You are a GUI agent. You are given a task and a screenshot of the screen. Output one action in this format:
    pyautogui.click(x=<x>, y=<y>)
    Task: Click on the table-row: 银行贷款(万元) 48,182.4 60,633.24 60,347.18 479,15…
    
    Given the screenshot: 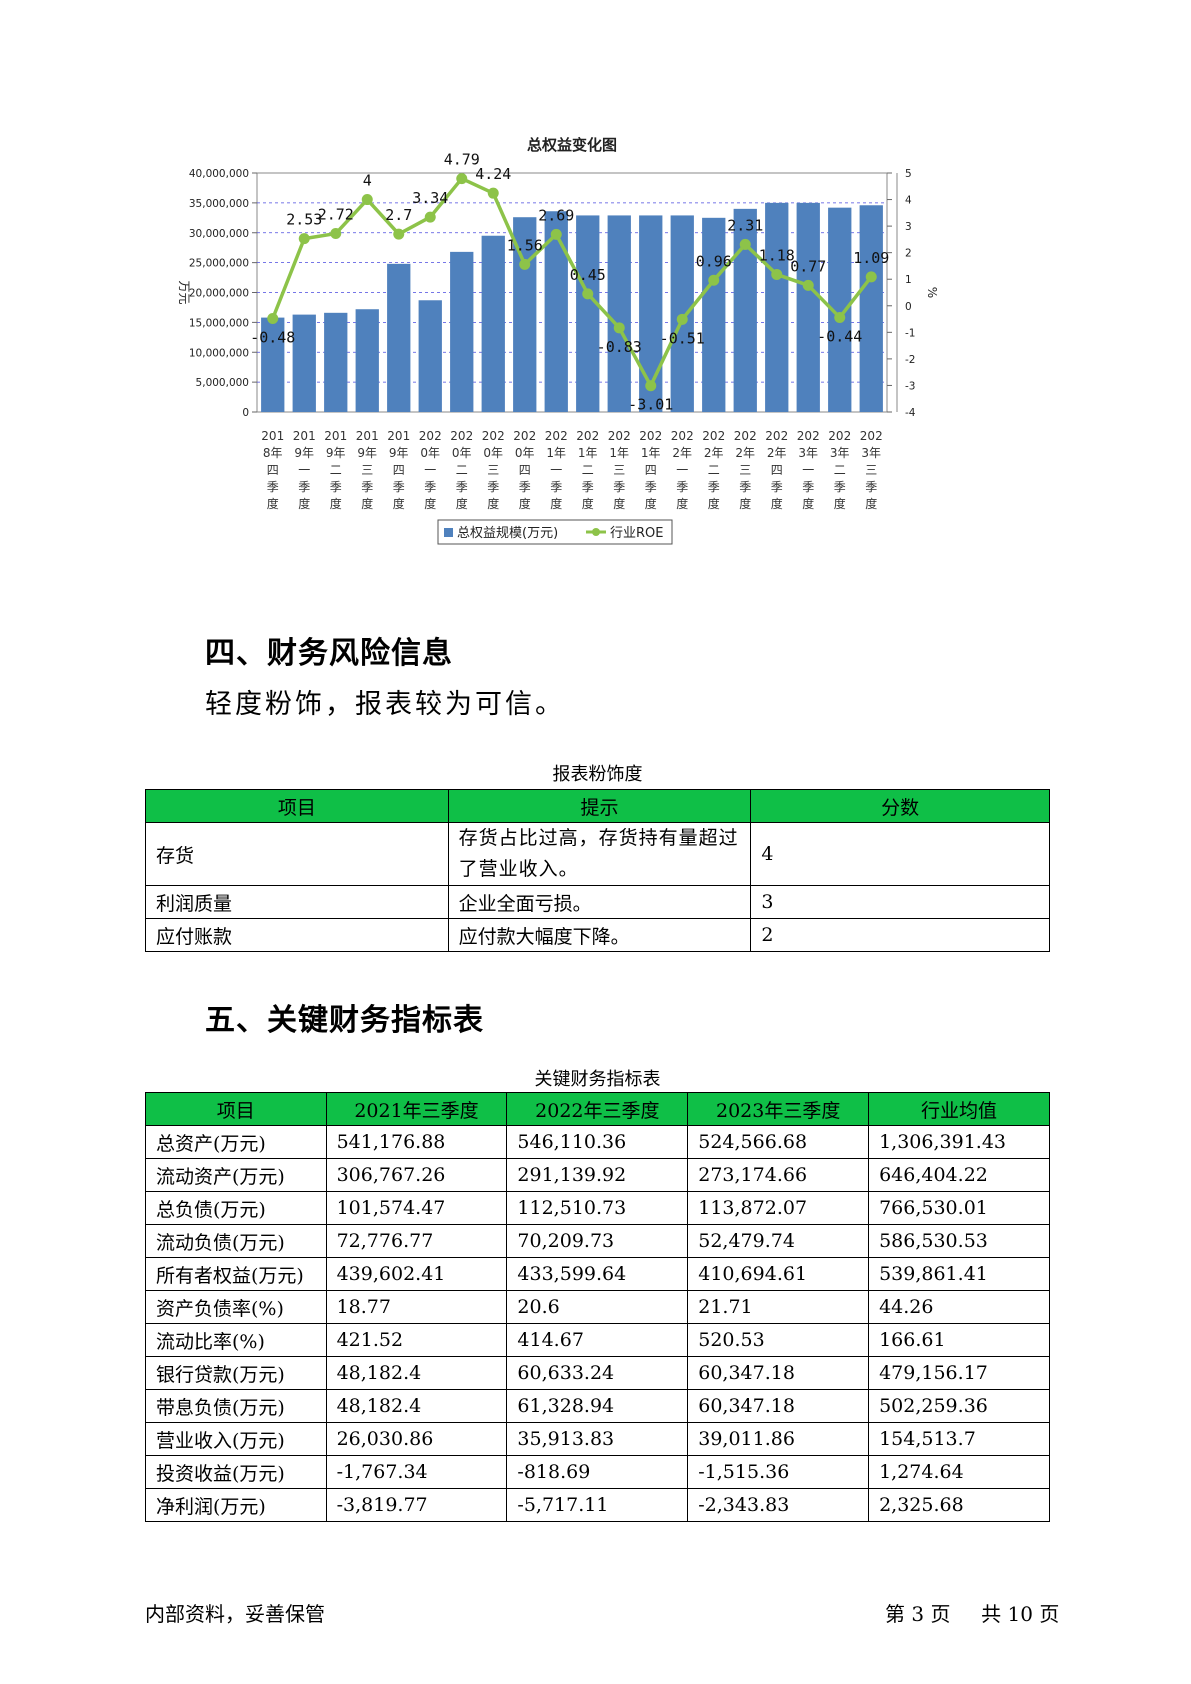 What is the action you would take?
    pyautogui.click(x=597, y=1373)
    